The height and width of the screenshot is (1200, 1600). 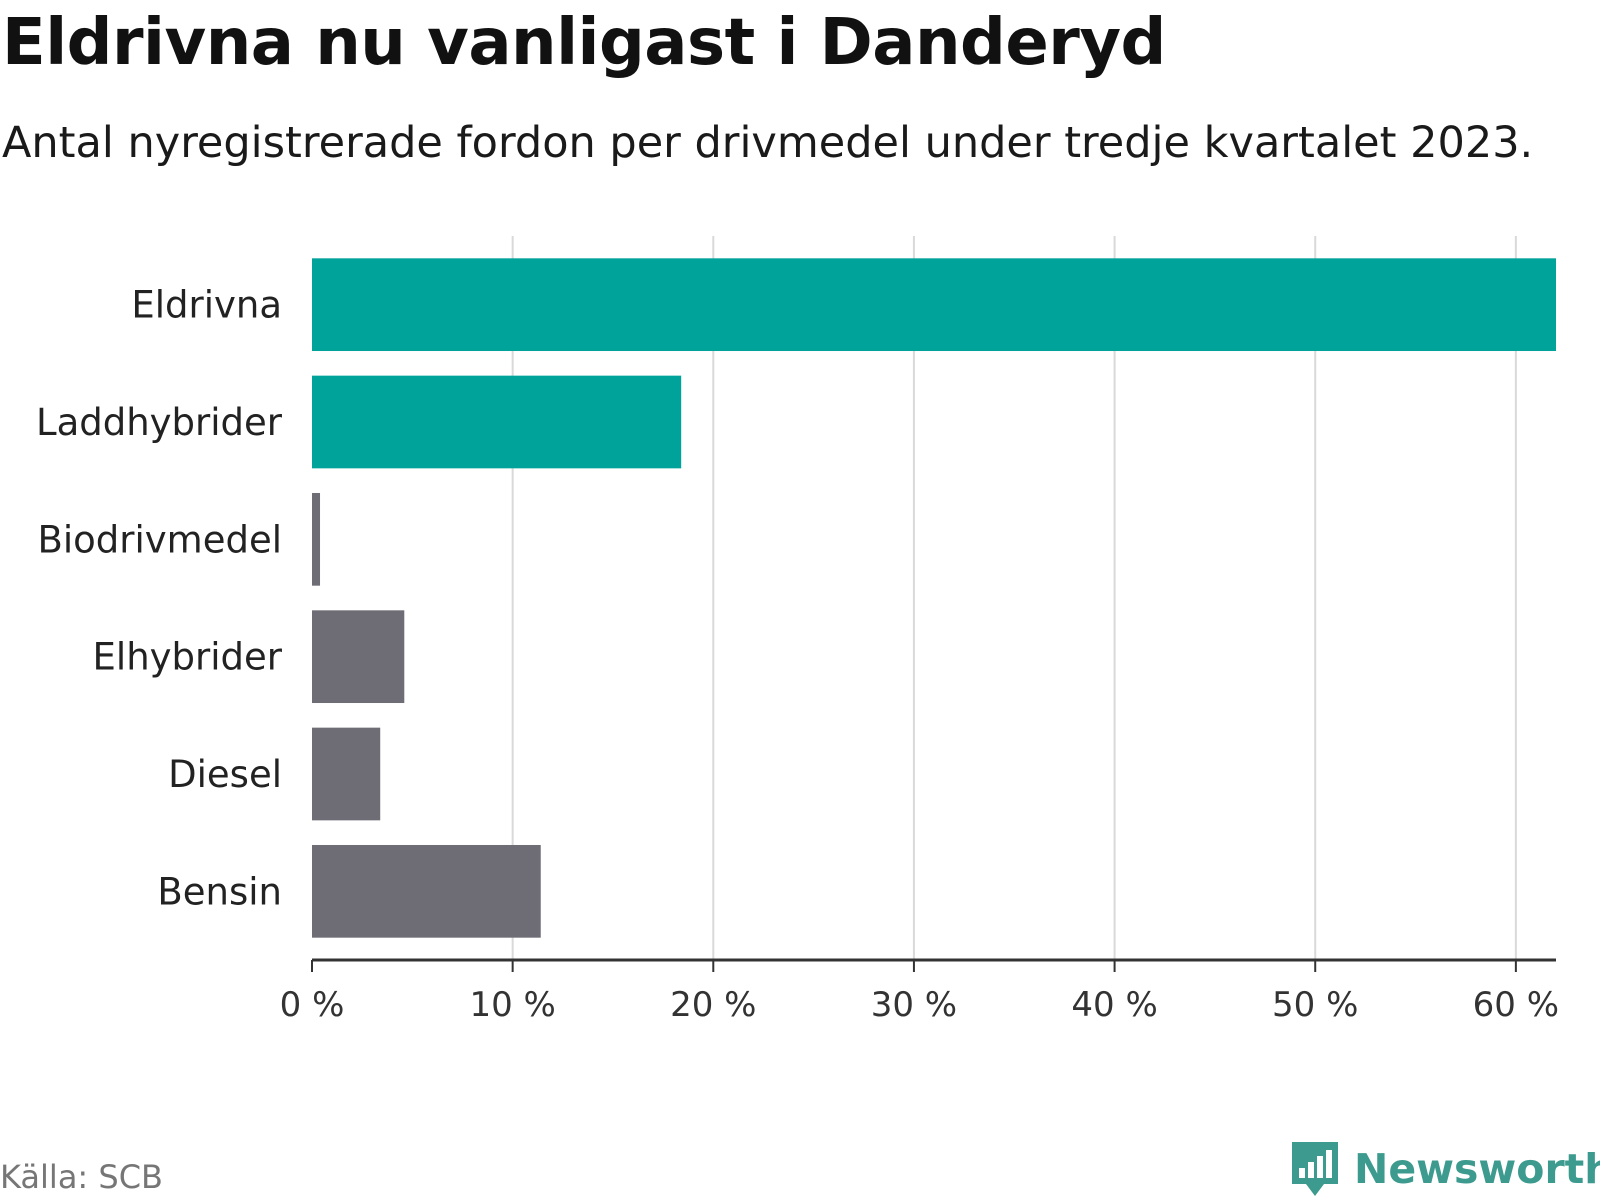 What do you see at coordinates (159, 539) in the screenshot?
I see `category-label: Biodrivmedel` at bounding box center [159, 539].